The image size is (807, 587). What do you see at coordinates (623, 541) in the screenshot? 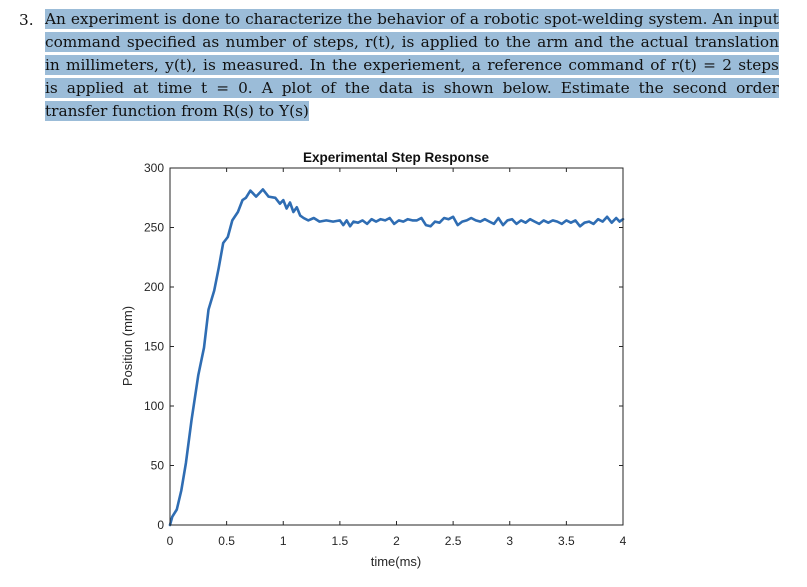
I see `svg-text: 4` at bounding box center [623, 541].